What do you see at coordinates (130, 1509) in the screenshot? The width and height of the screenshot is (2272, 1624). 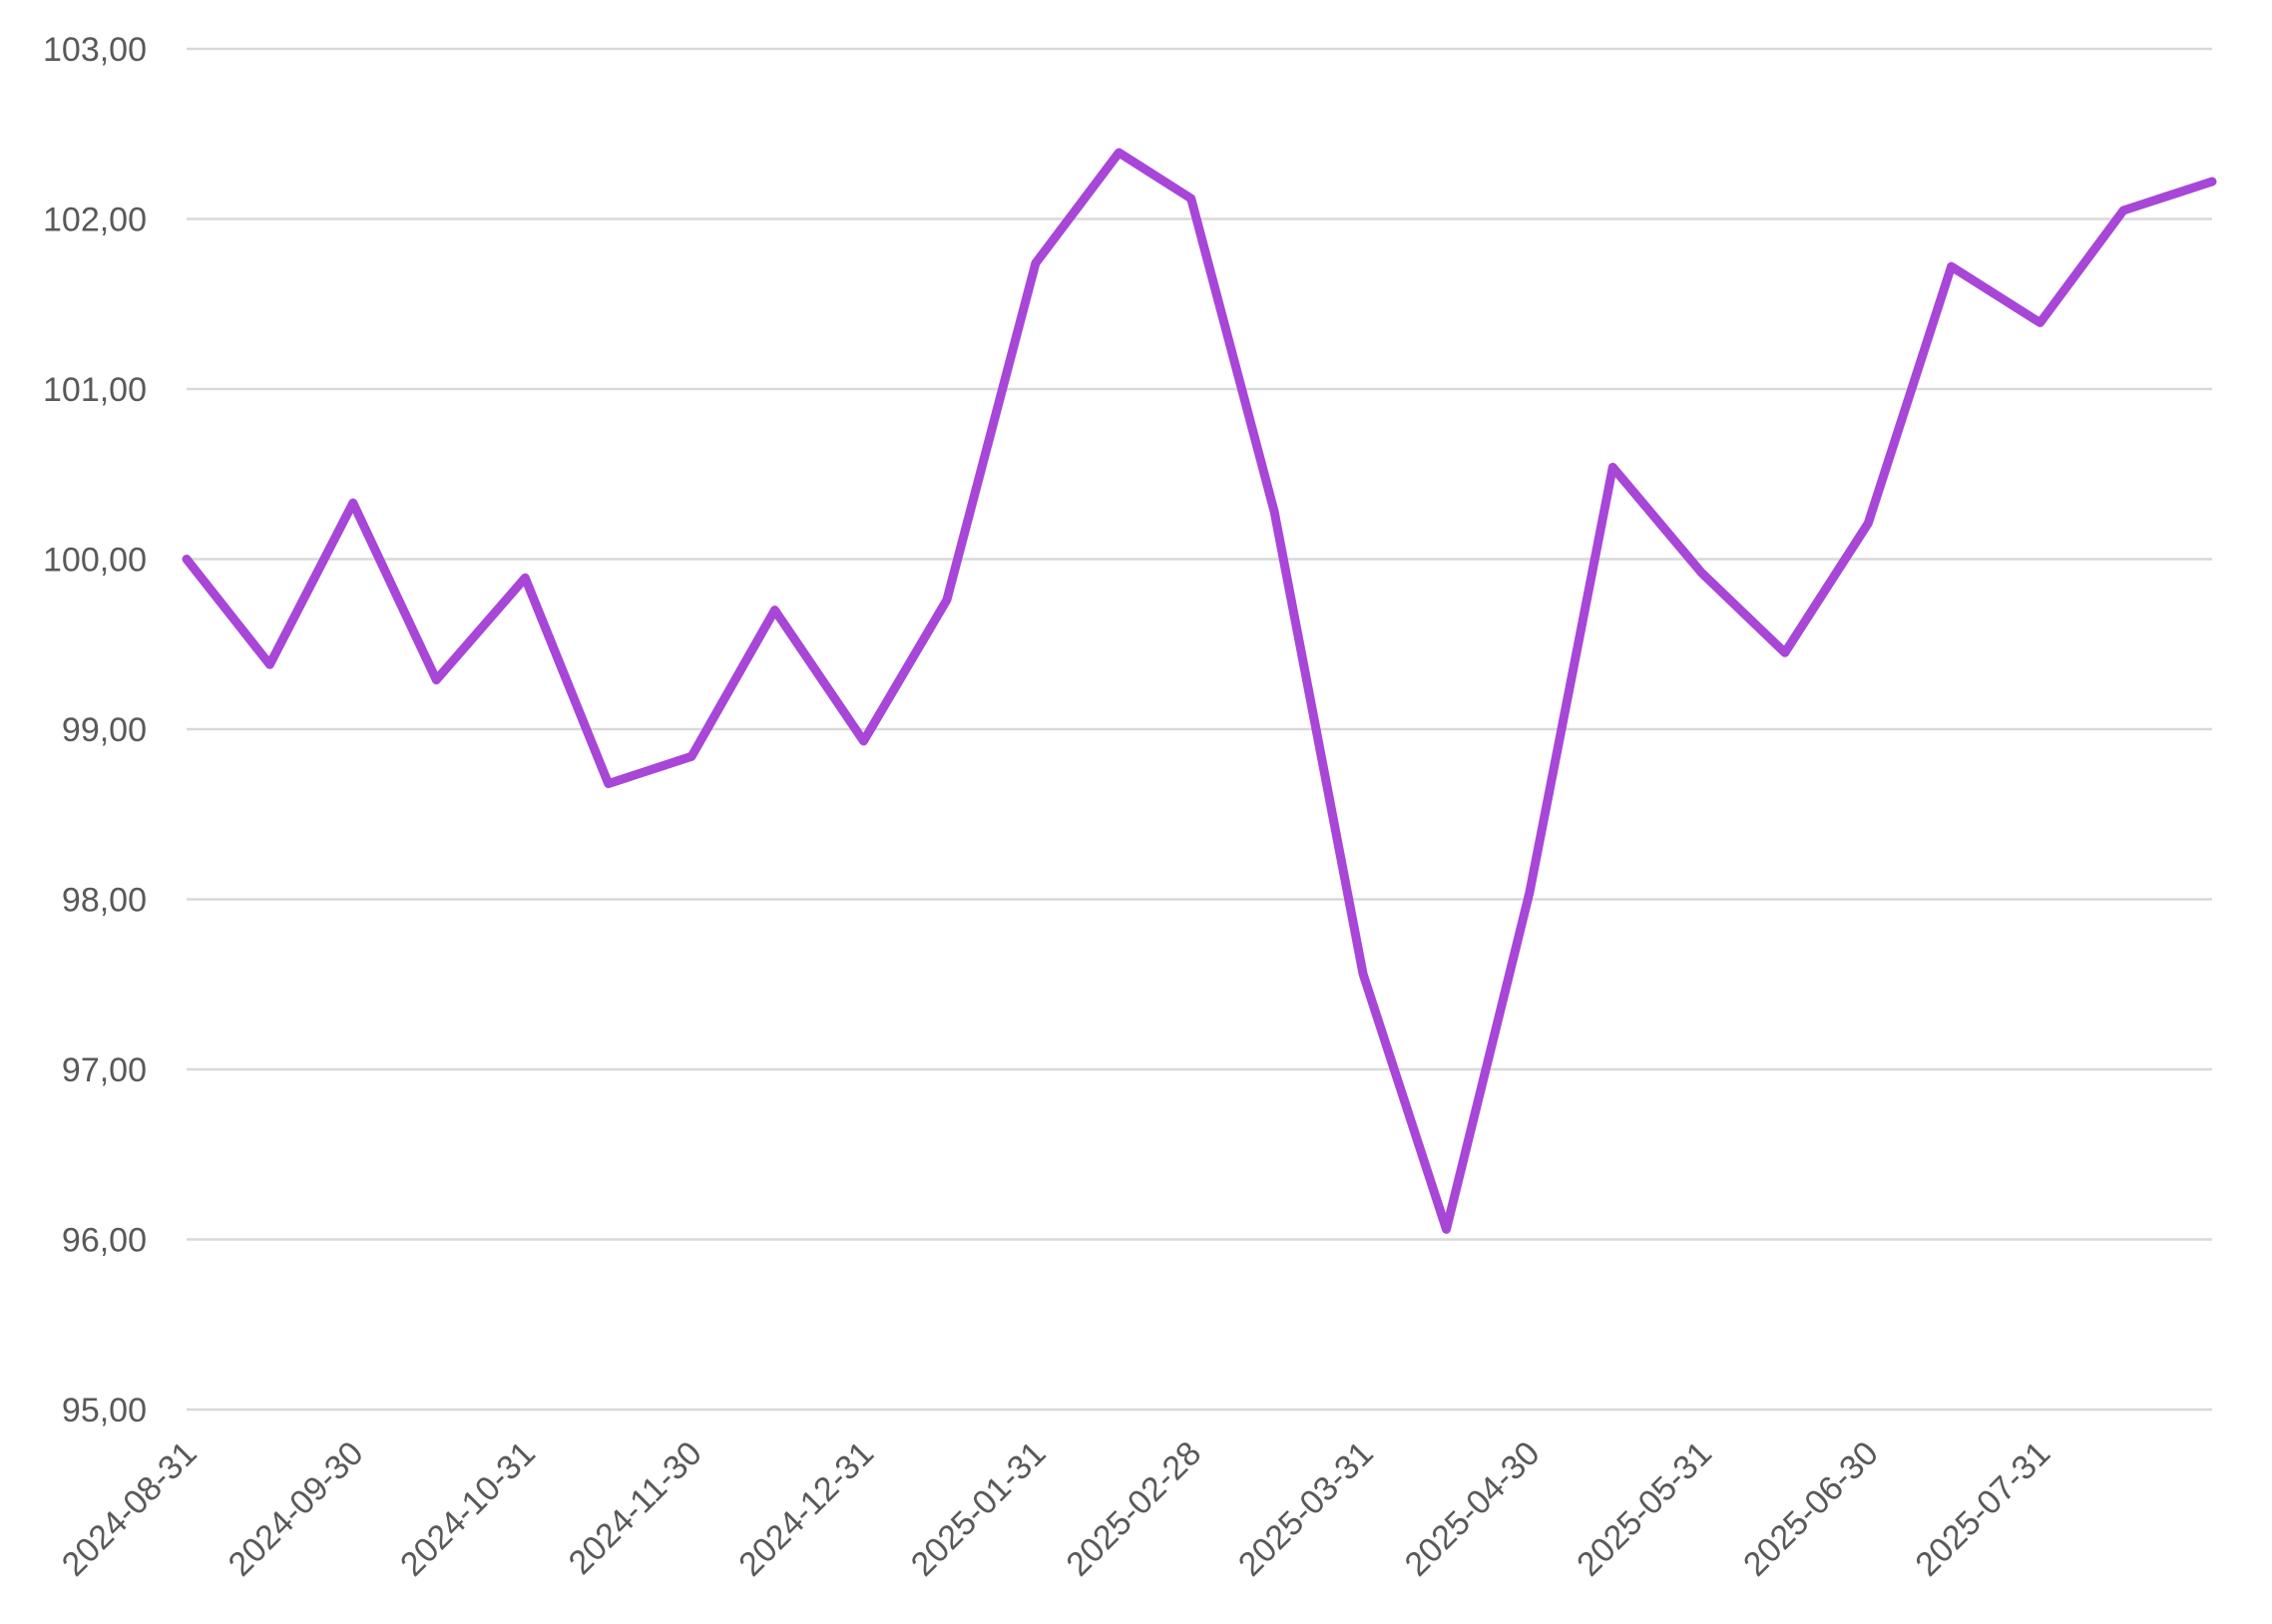 I see `x-tick-label: 2024-08-31` at bounding box center [130, 1509].